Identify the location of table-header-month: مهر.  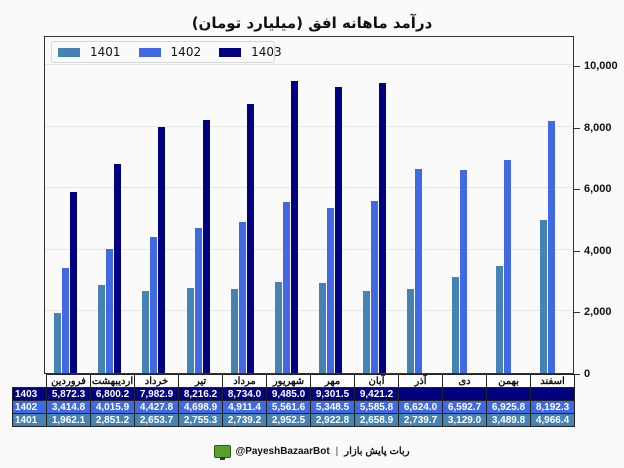
(332, 381).